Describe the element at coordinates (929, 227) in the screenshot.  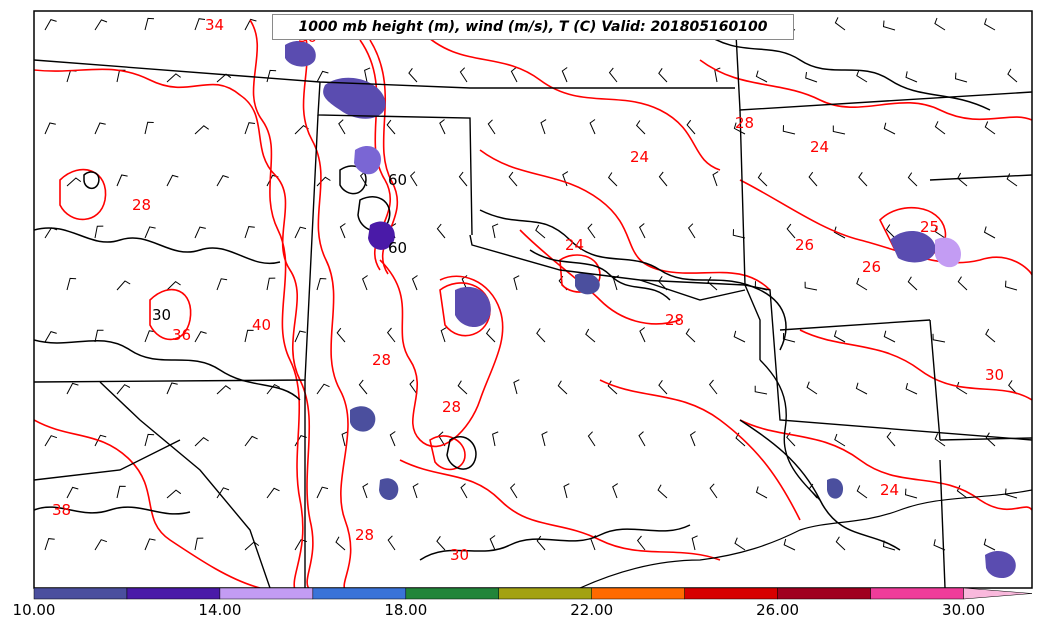
I see `contour-label: 25` at that location.